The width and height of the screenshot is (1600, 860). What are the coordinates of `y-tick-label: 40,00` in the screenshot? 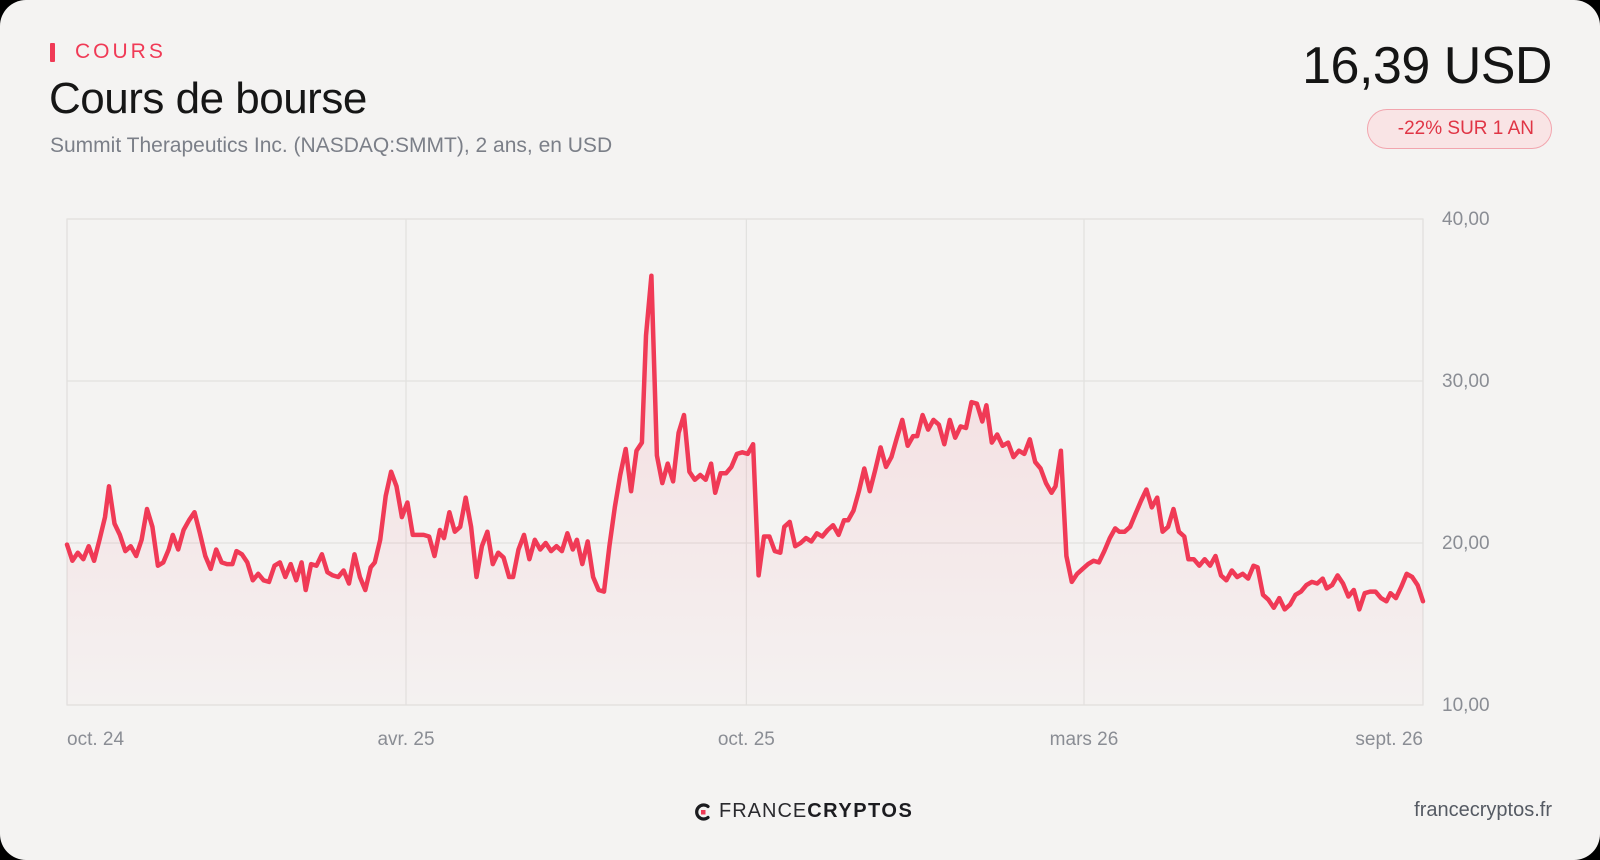 It's located at (1466, 219).